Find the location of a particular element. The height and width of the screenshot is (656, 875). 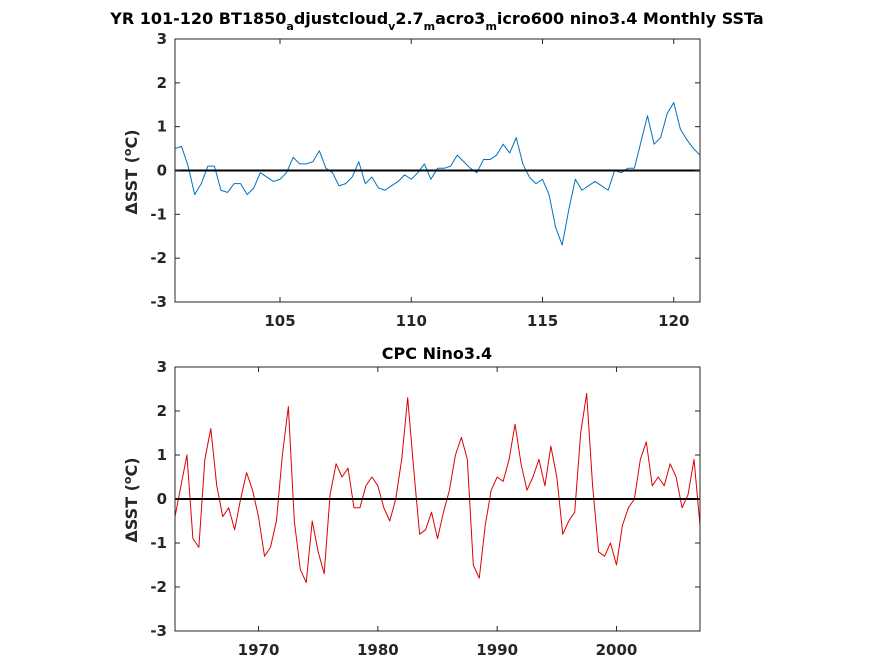

x-tick-label: 105 is located at coordinates (279, 321).